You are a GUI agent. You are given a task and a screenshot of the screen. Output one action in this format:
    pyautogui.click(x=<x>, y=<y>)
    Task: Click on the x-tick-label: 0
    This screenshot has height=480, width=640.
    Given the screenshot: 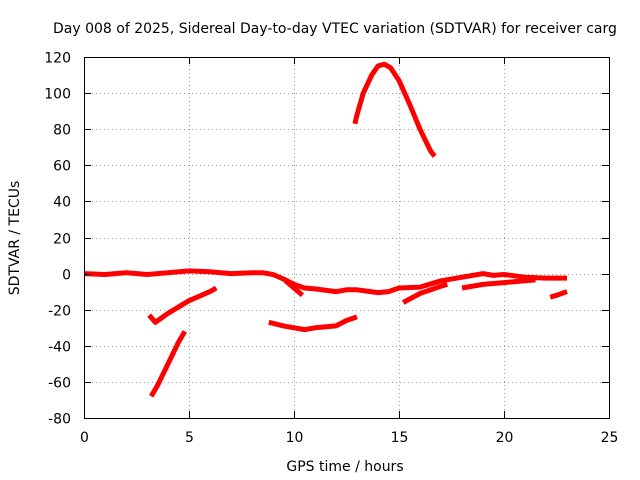 What is the action you would take?
    pyautogui.click(x=84, y=438)
    